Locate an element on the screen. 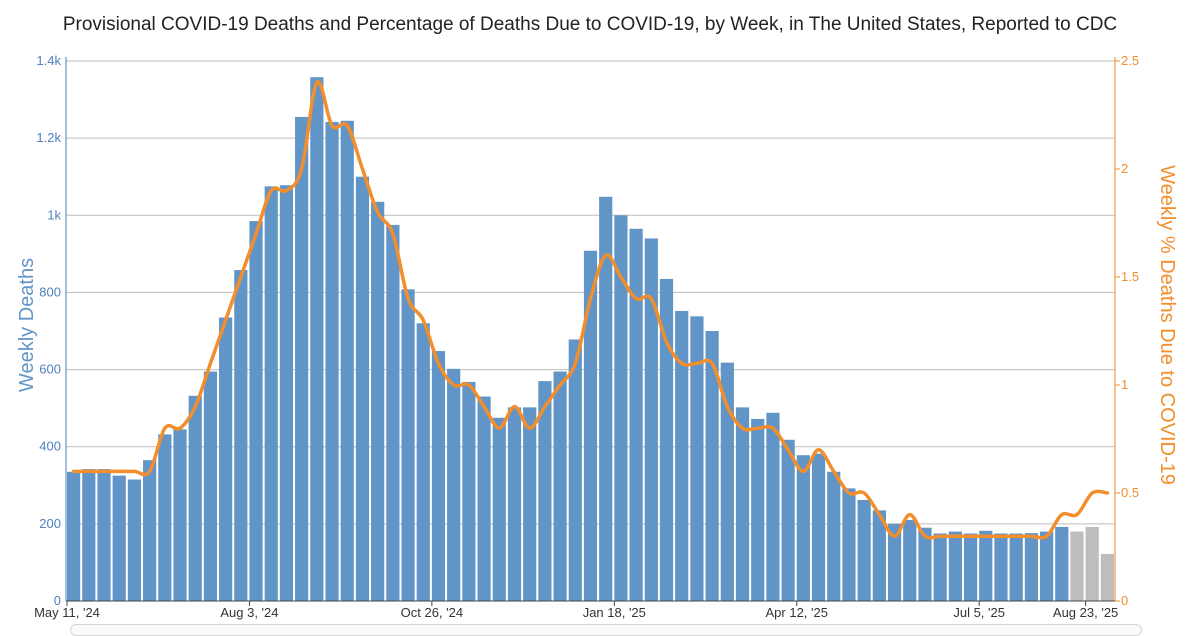 This screenshot has height=636, width=1193. y2-tick-label: 1.5 is located at coordinates (1130, 276).